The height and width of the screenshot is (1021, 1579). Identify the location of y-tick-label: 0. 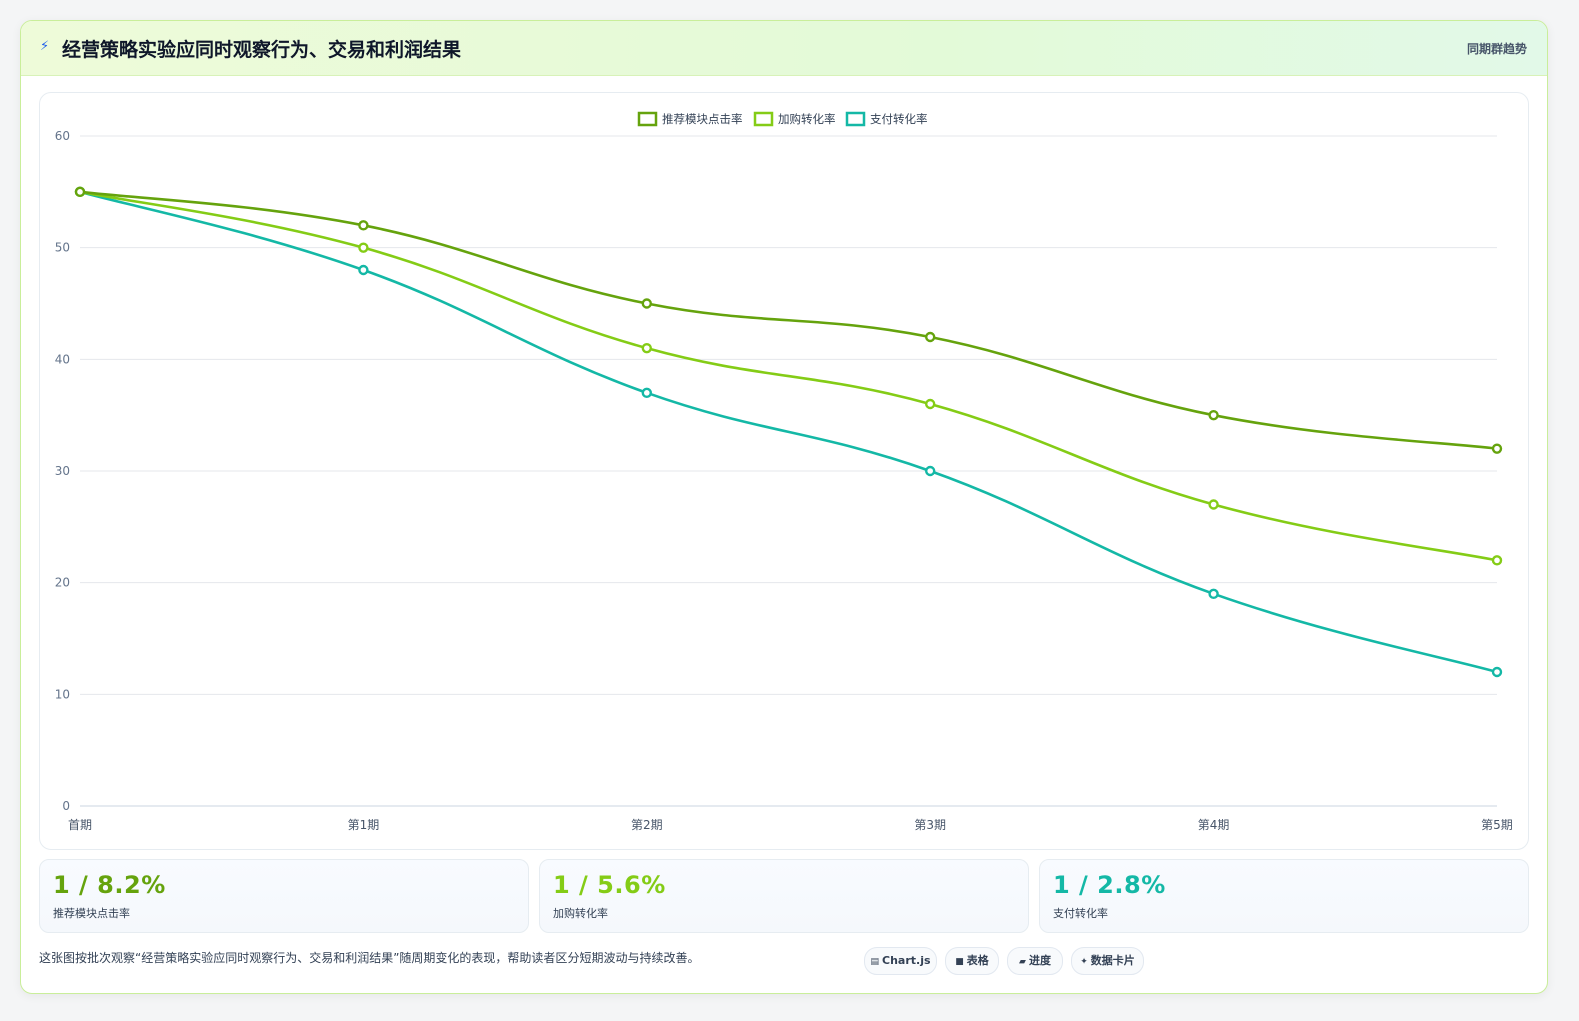
(66, 806).